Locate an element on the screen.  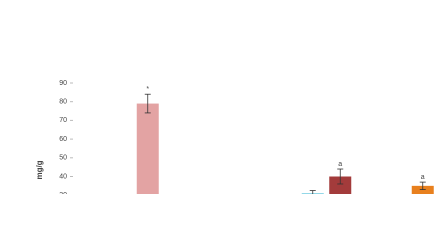
y-axis-label: mg/g is located at coordinates (39, 169).